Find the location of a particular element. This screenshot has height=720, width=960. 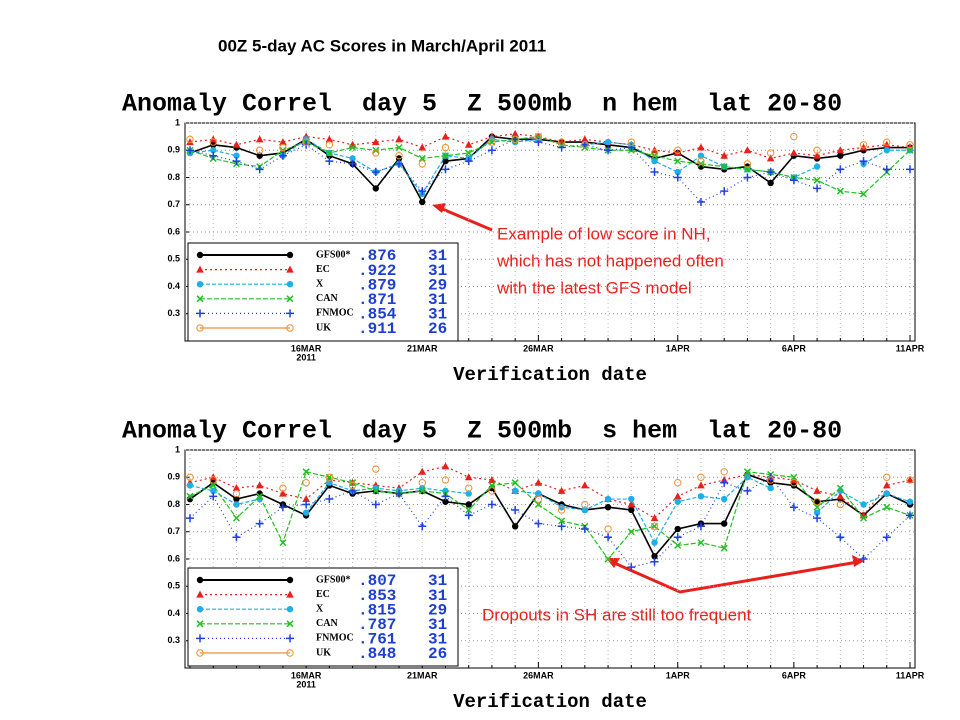

y-tick-label: 0.7 is located at coordinates (173, 531).